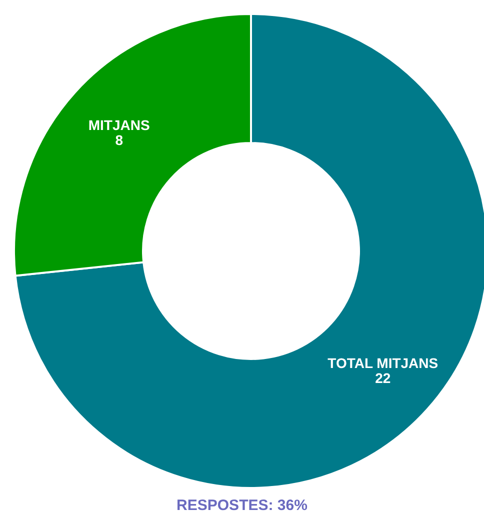  I want to click on slice-label: MITJANS, so click(119, 125).